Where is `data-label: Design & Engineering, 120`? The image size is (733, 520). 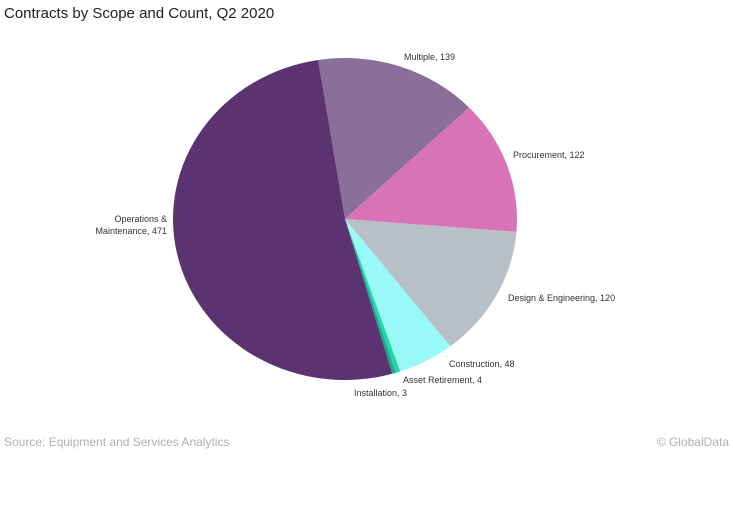 data-label: Design & Engineering, 120 is located at coordinates (561, 298).